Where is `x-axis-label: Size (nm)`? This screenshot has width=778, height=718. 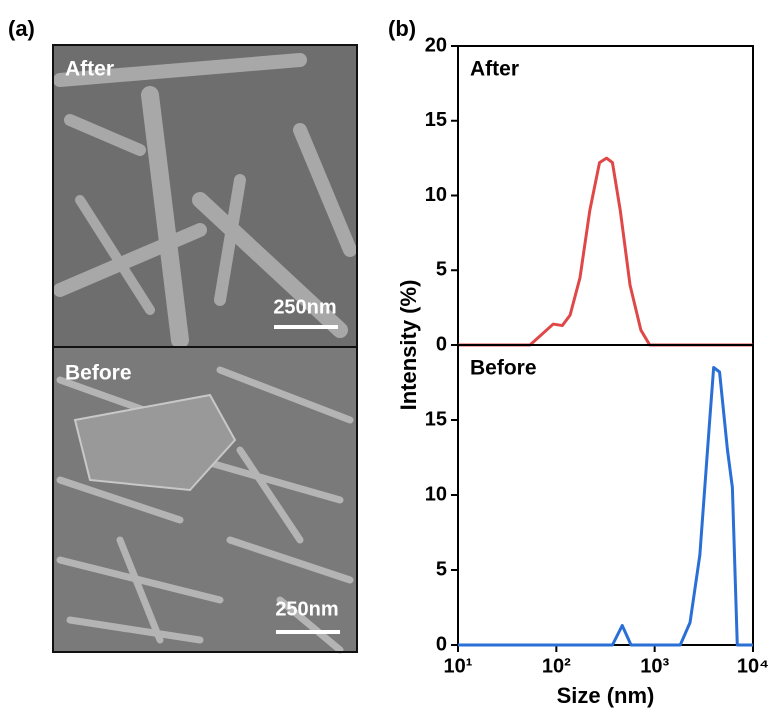
x-axis-label: Size (nm) is located at coordinates (606, 695).